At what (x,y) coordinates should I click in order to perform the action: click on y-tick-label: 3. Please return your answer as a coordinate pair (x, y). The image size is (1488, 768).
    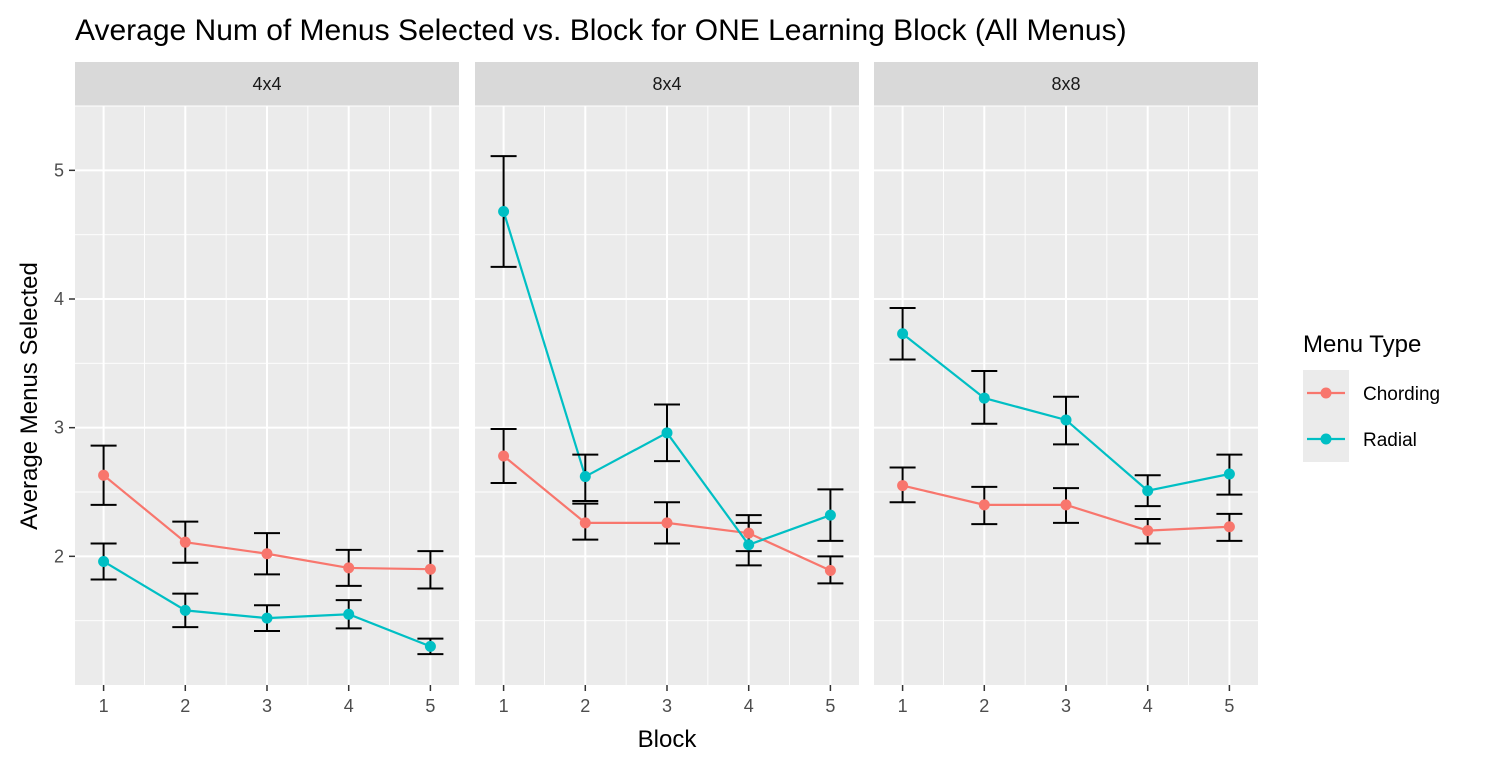
    Looking at the image, I should click on (59, 428).